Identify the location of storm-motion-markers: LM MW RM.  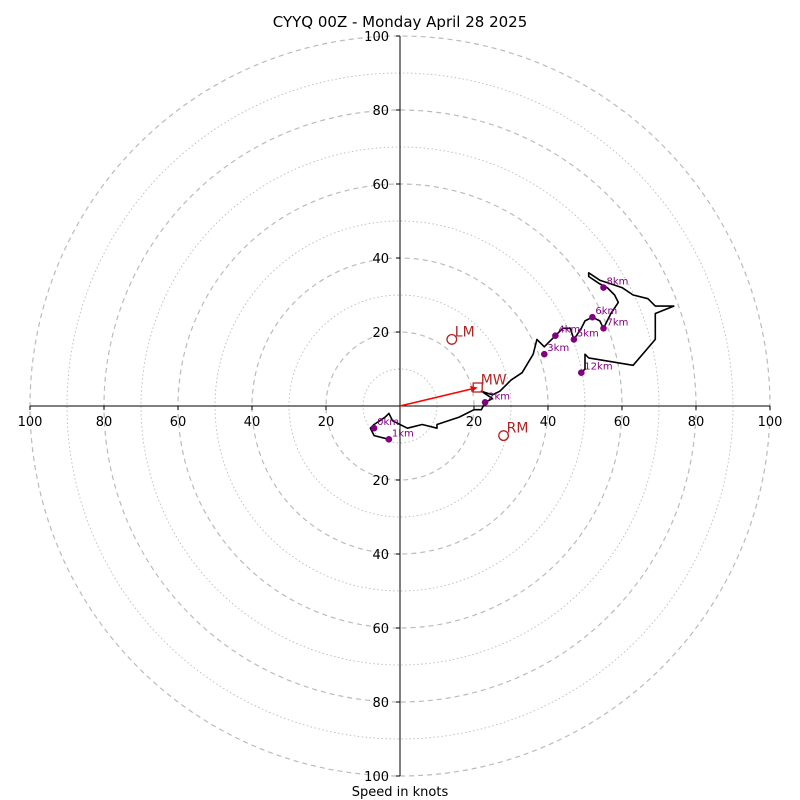
(487, 383).